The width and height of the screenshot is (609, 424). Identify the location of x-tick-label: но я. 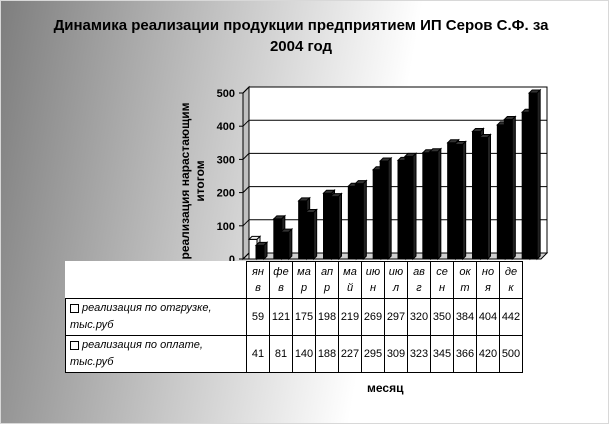
(488, 280).